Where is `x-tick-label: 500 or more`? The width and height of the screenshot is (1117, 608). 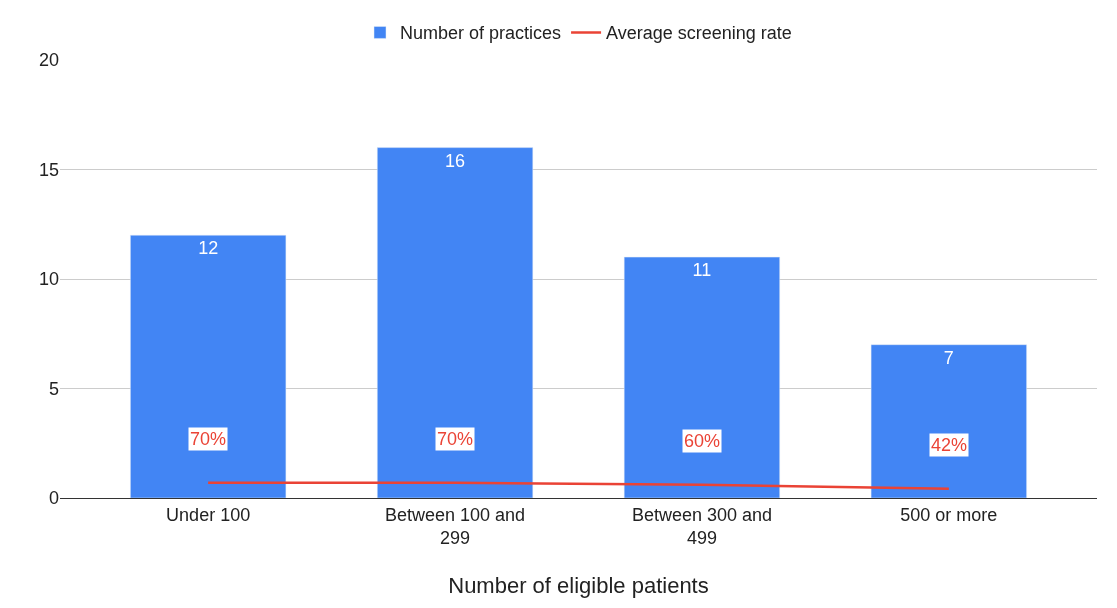
x-tick-label: 500 or more is located at coordinates (949, 514).